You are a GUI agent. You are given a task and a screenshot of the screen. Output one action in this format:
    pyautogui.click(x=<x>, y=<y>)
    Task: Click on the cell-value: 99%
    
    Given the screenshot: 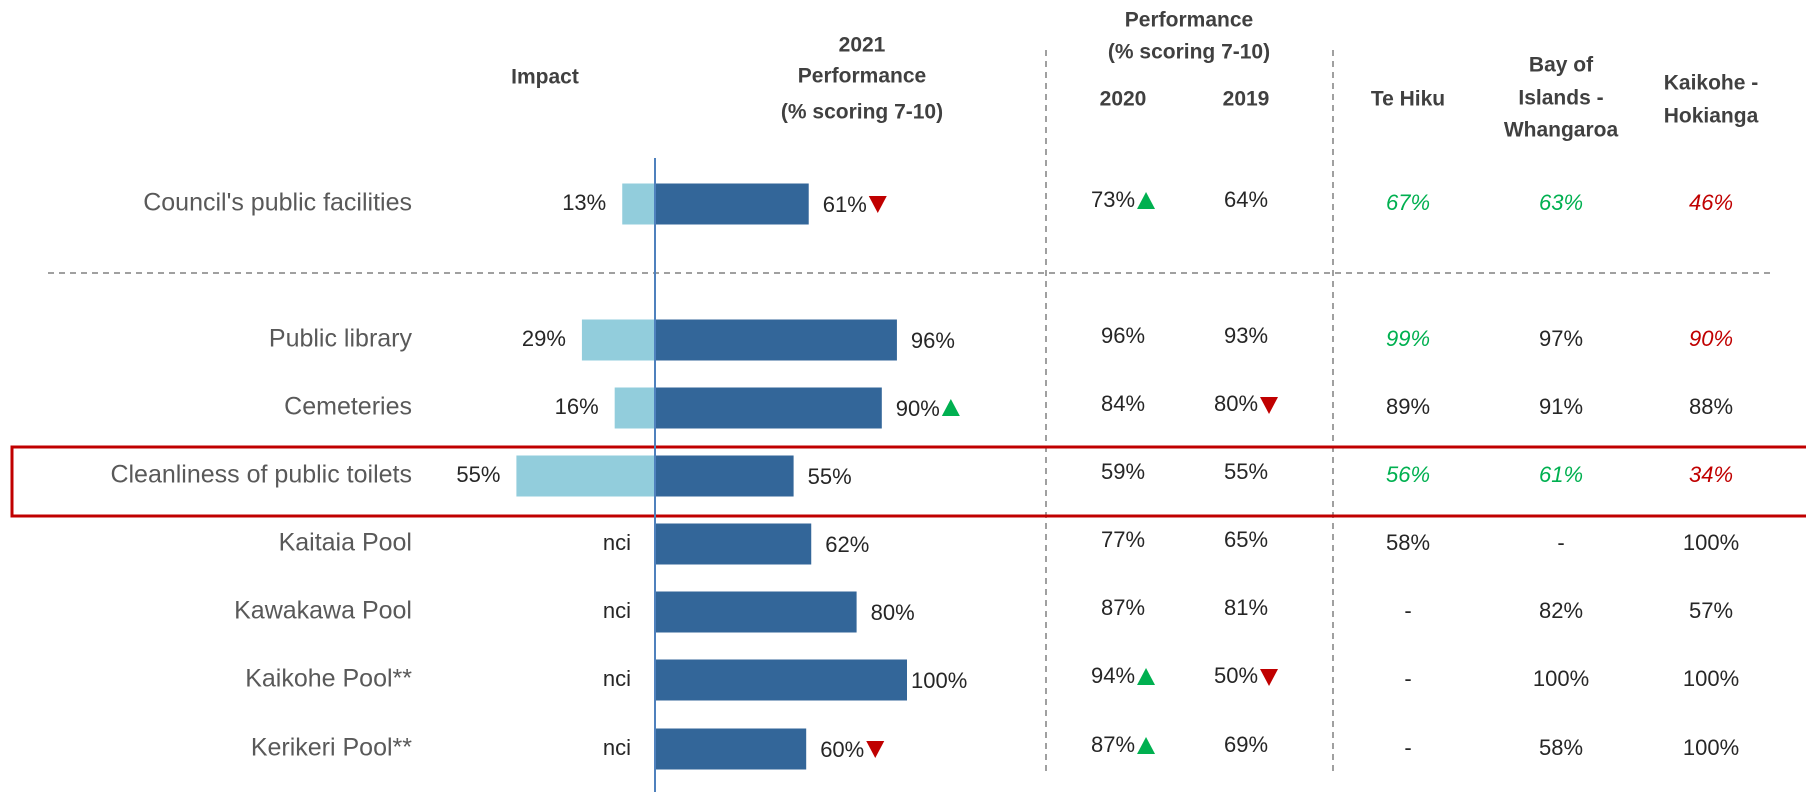 What is the action you would take?
    pyautogui.click(x=1408, y=338)
    